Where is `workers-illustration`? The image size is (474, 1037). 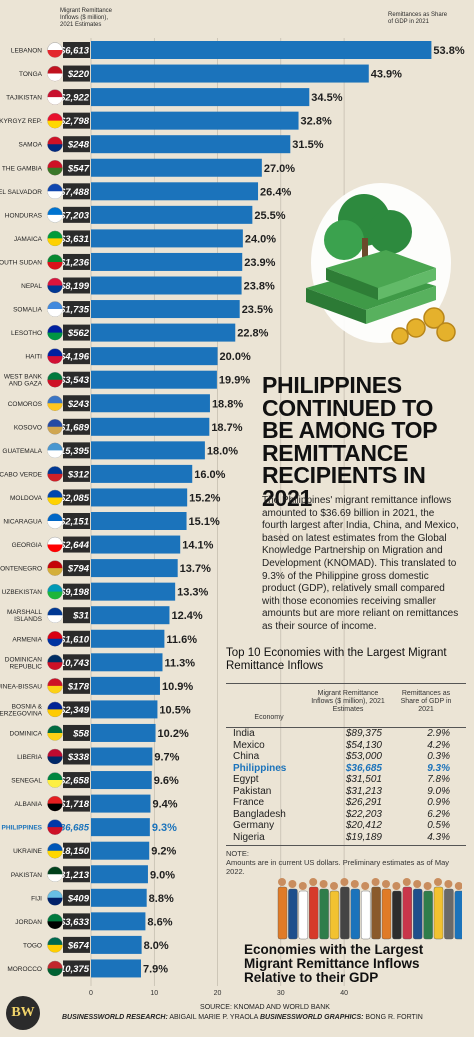
workers-illustration is located at coordinates (368, 906).